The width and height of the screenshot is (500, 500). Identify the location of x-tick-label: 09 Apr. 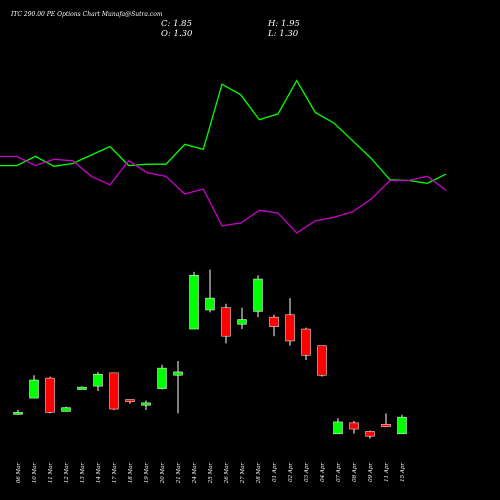
(371, 472).